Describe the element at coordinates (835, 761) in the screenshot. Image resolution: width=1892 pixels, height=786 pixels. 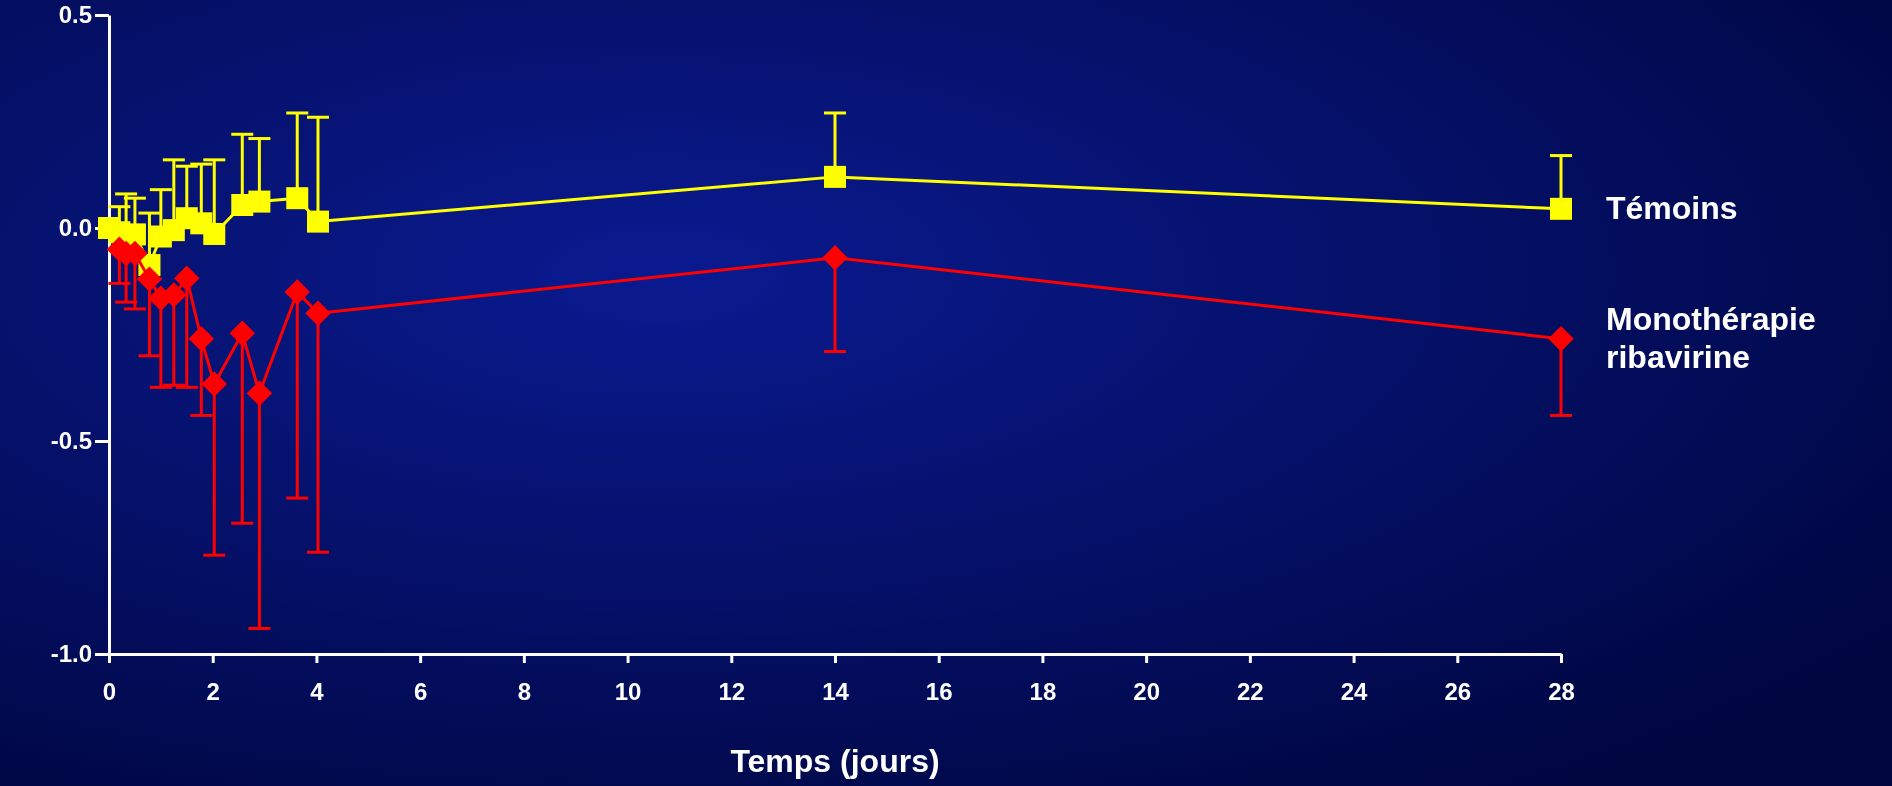
I see `x-axis-title: Temps (jours)` at that location.